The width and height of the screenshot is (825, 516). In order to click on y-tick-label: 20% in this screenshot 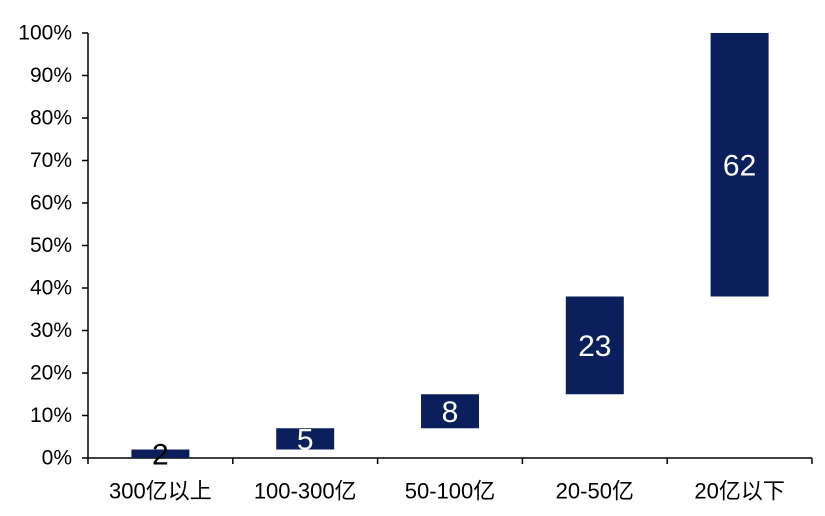, I will do `click(51, 373)`.